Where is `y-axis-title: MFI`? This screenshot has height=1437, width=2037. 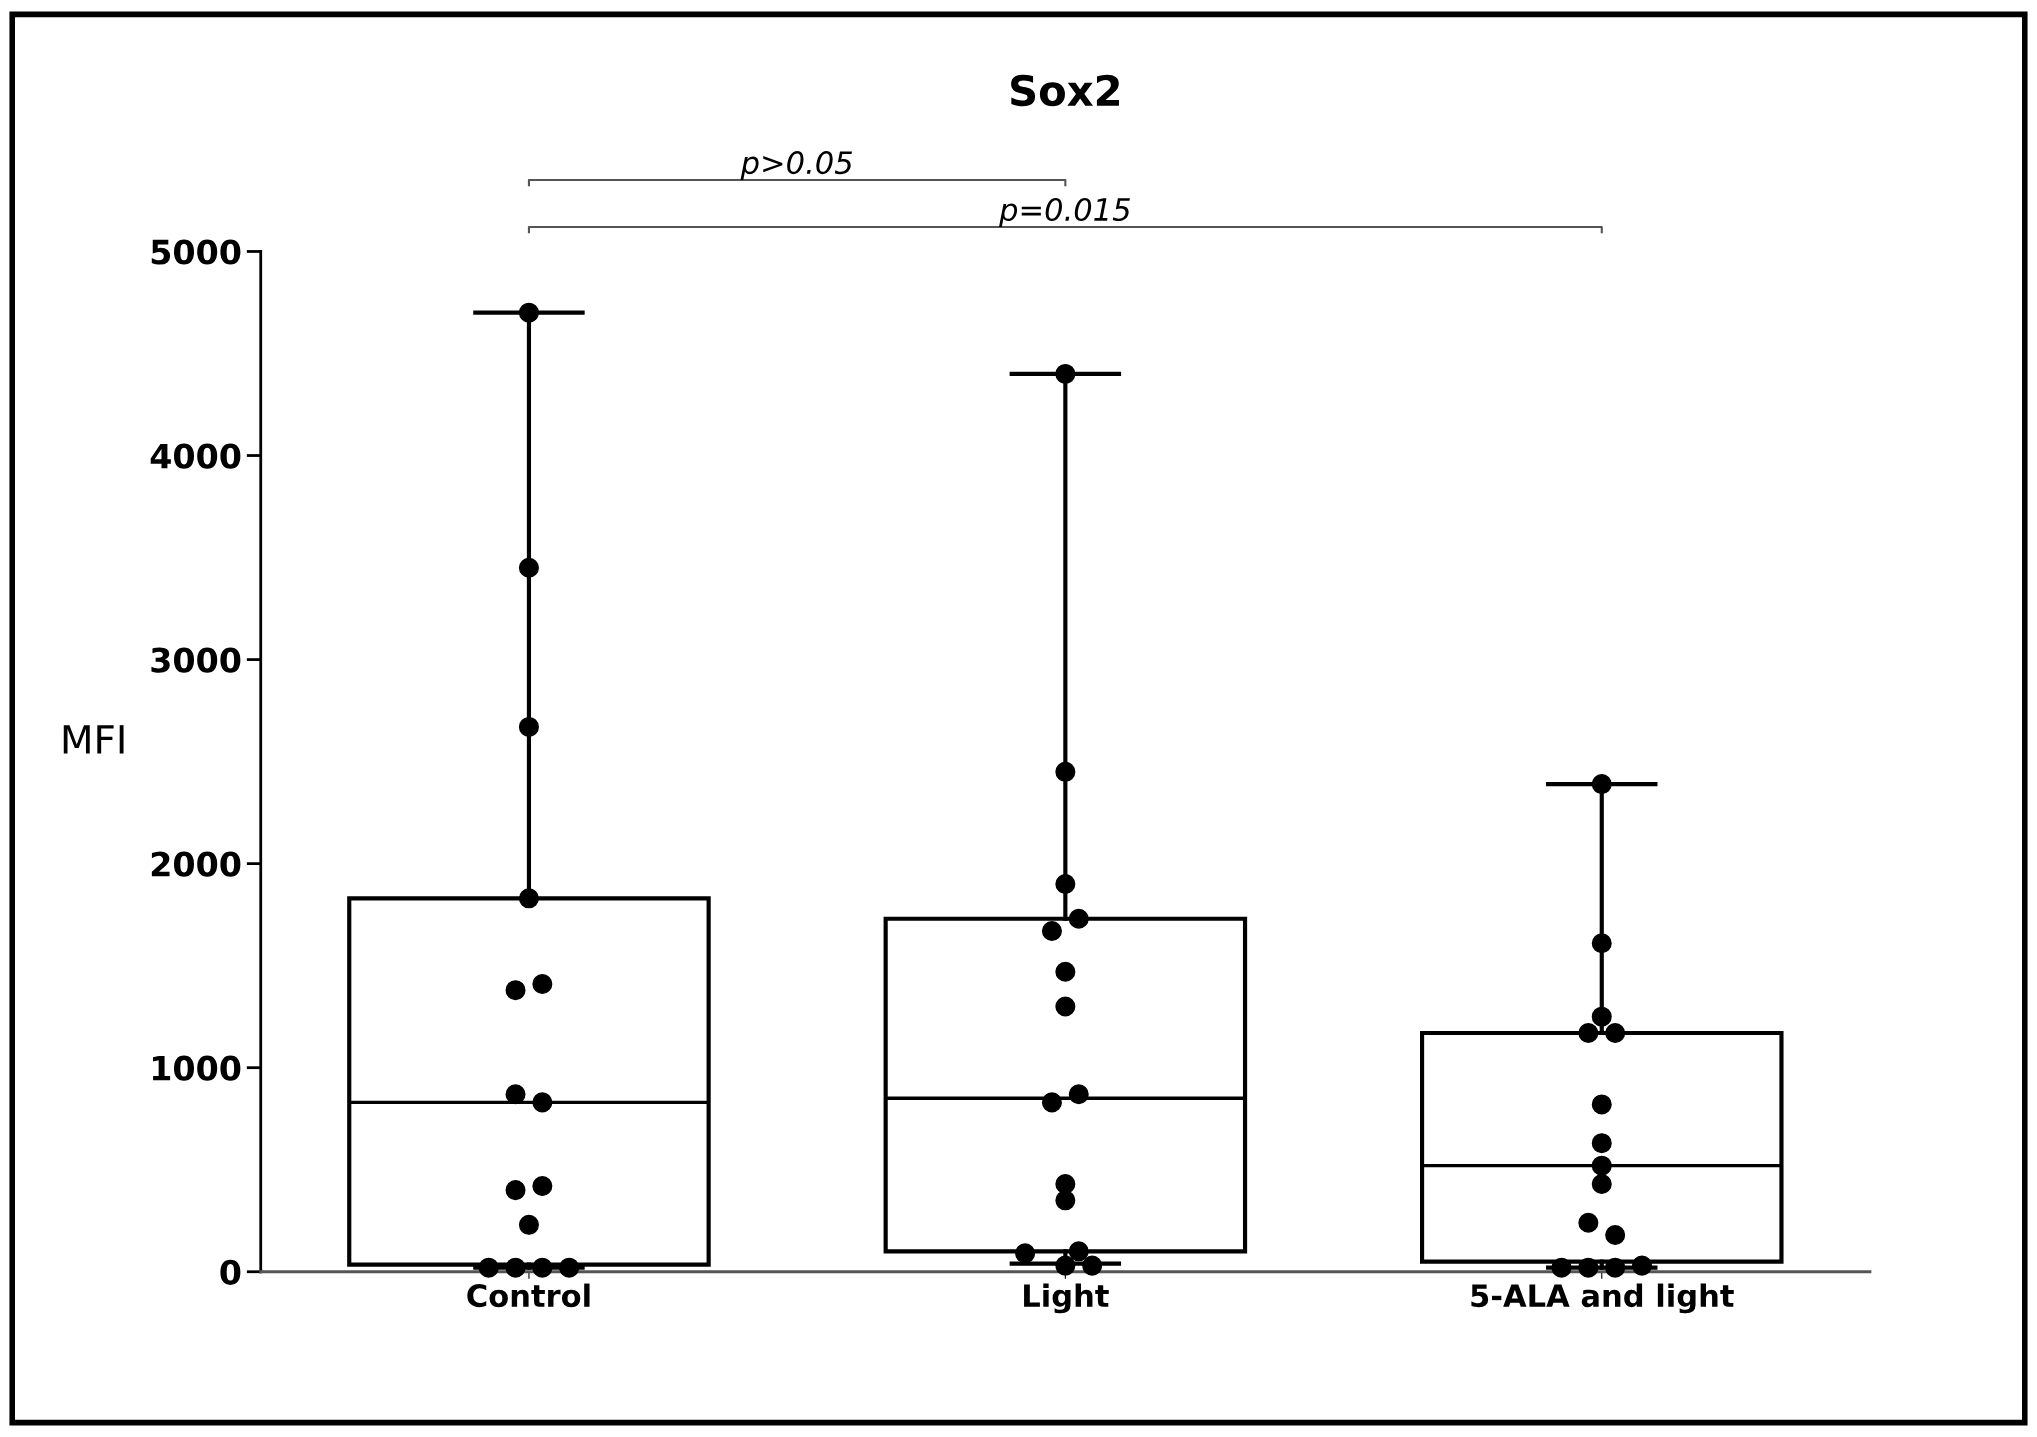
y-axis-title: MFI is located at coordinates (93, 739).